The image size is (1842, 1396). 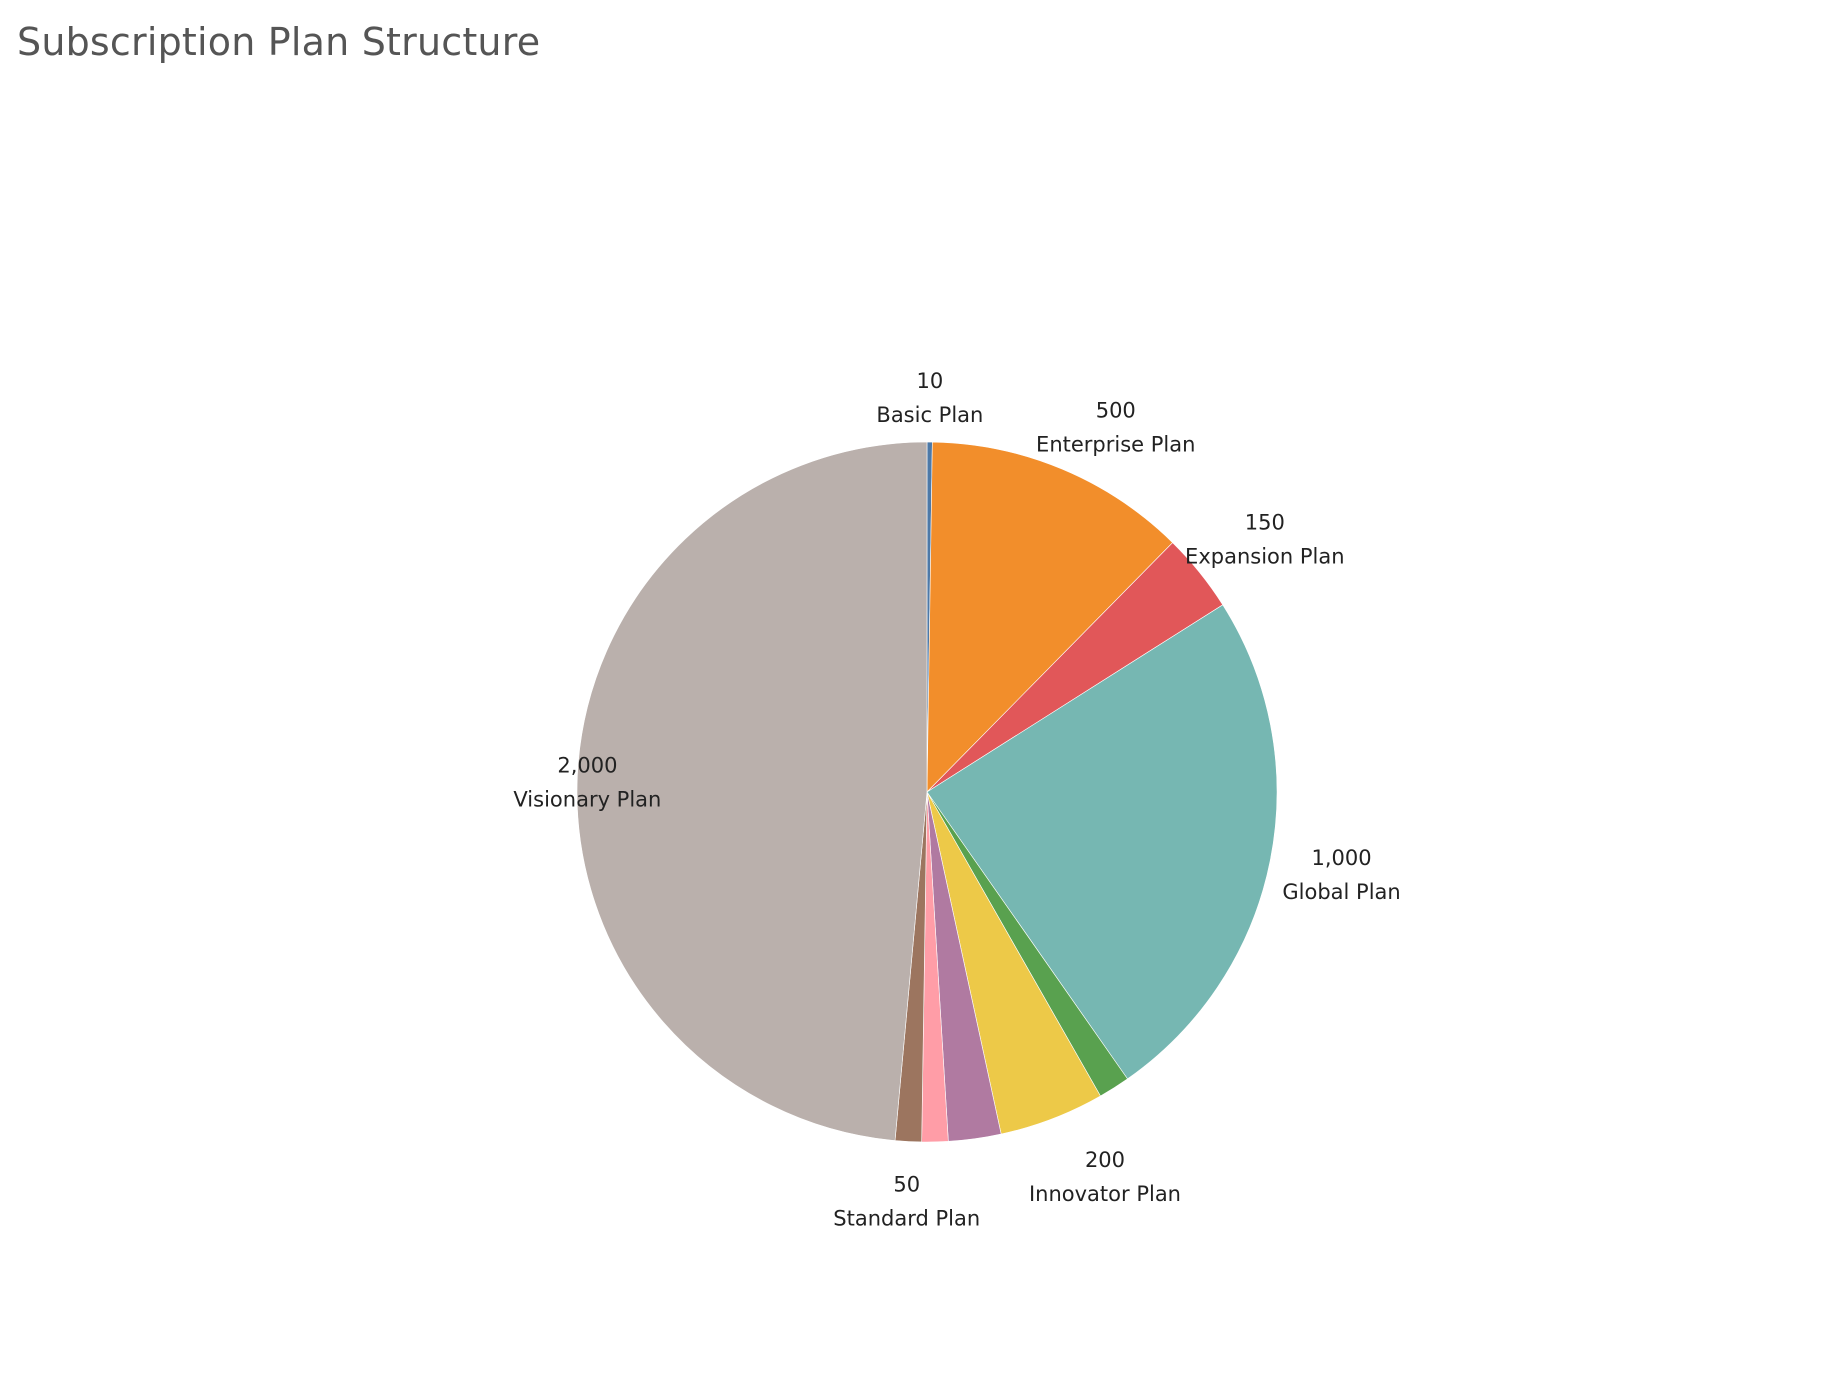 What do you see at coordinates (1341, 858) in the screenshot?
I see `data-label-value-global-plan: 1,000` at bounding box center [1341, 858].